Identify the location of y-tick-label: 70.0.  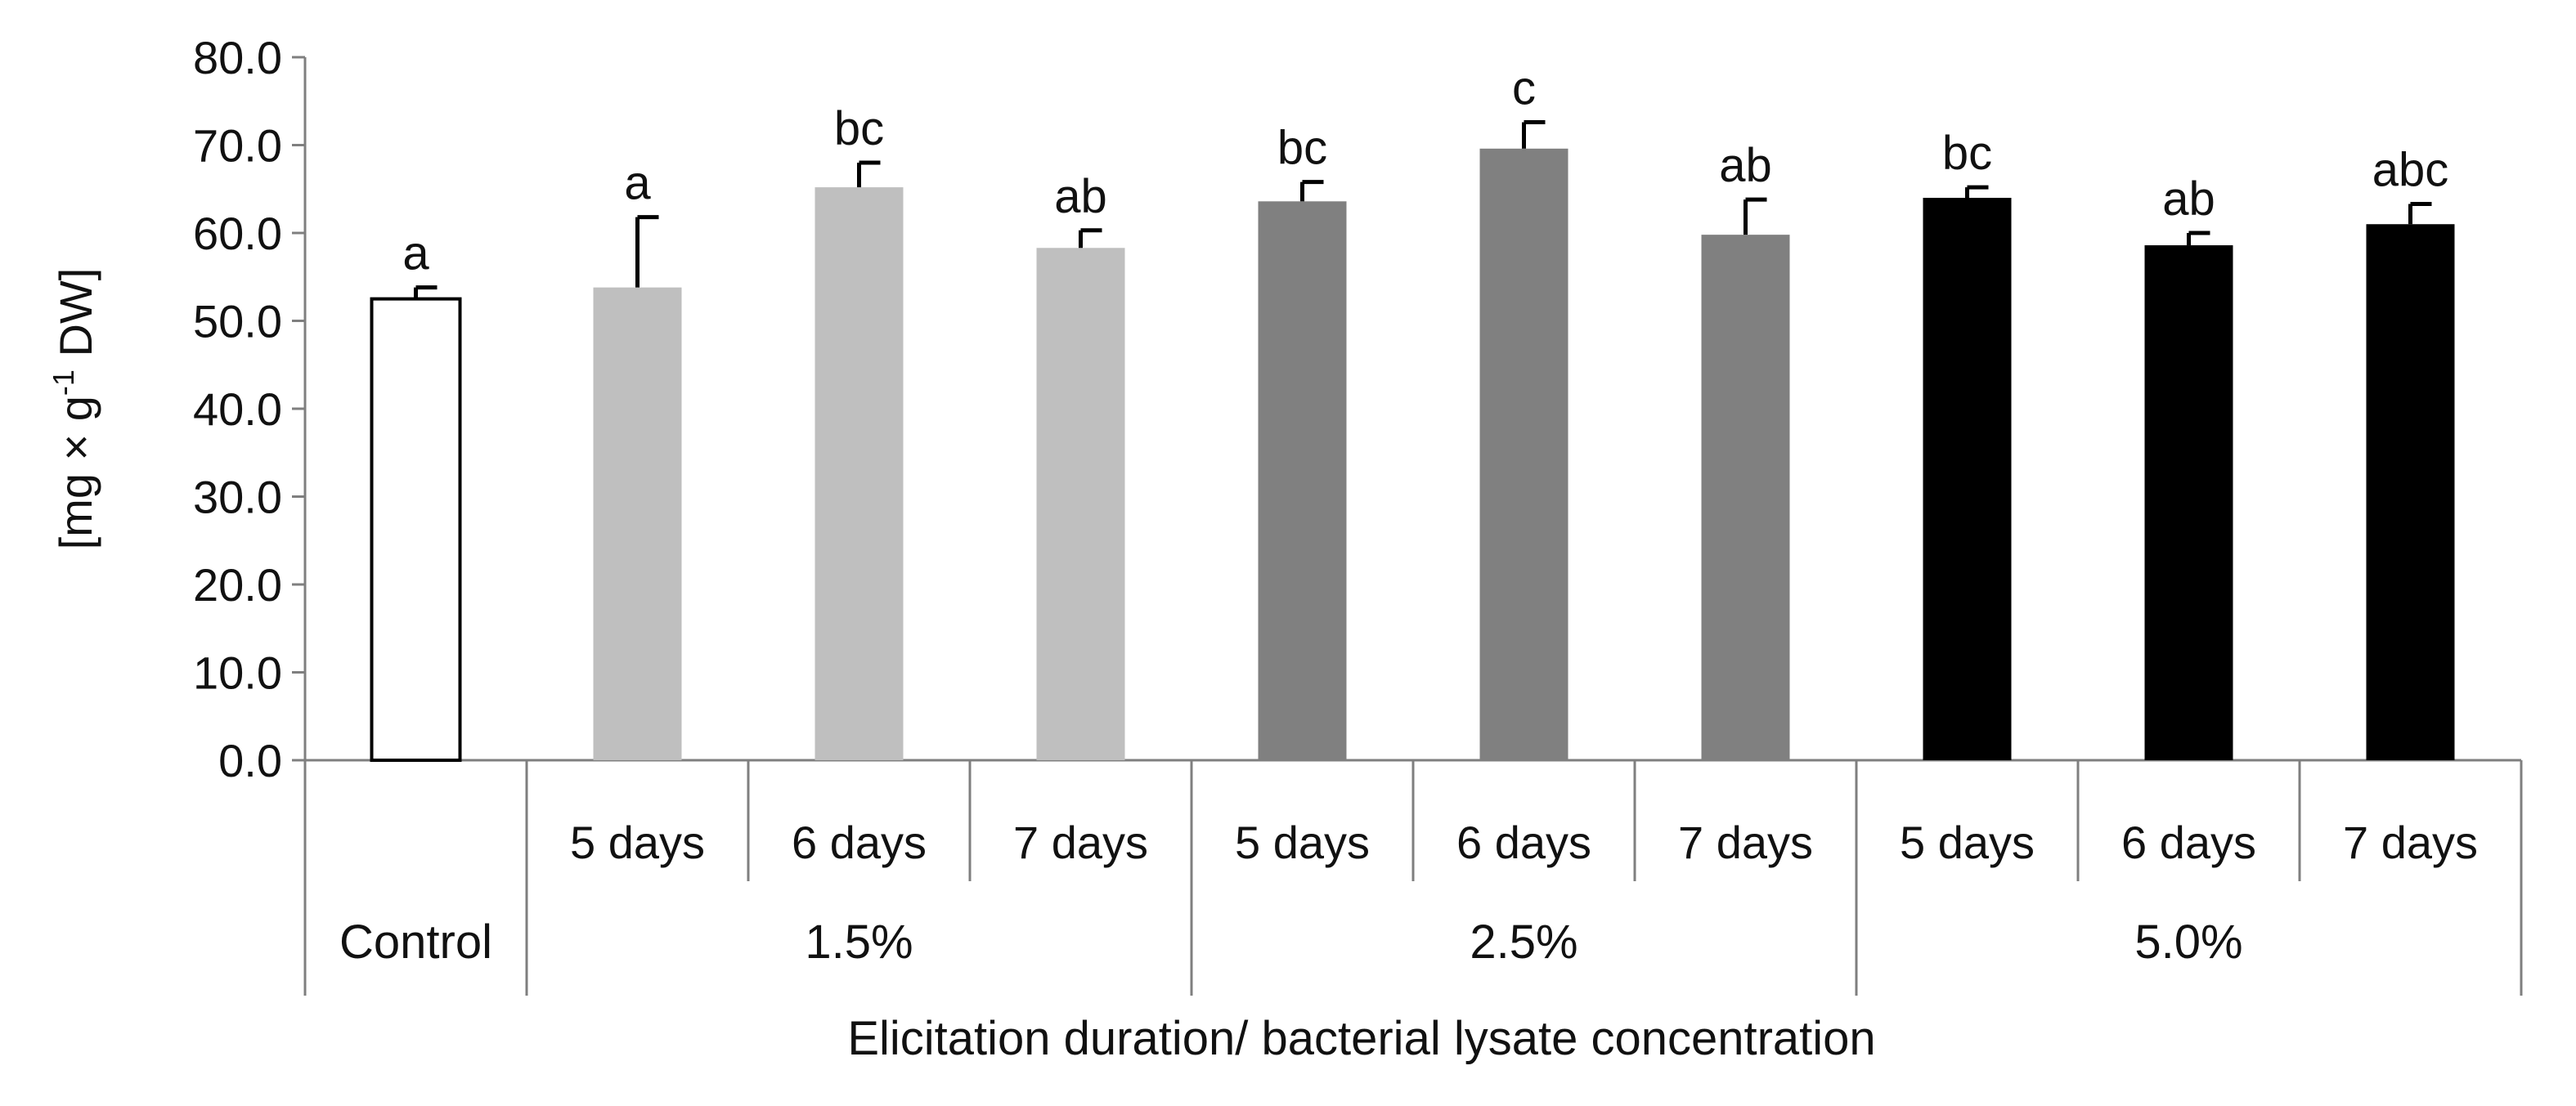
(238, 146).